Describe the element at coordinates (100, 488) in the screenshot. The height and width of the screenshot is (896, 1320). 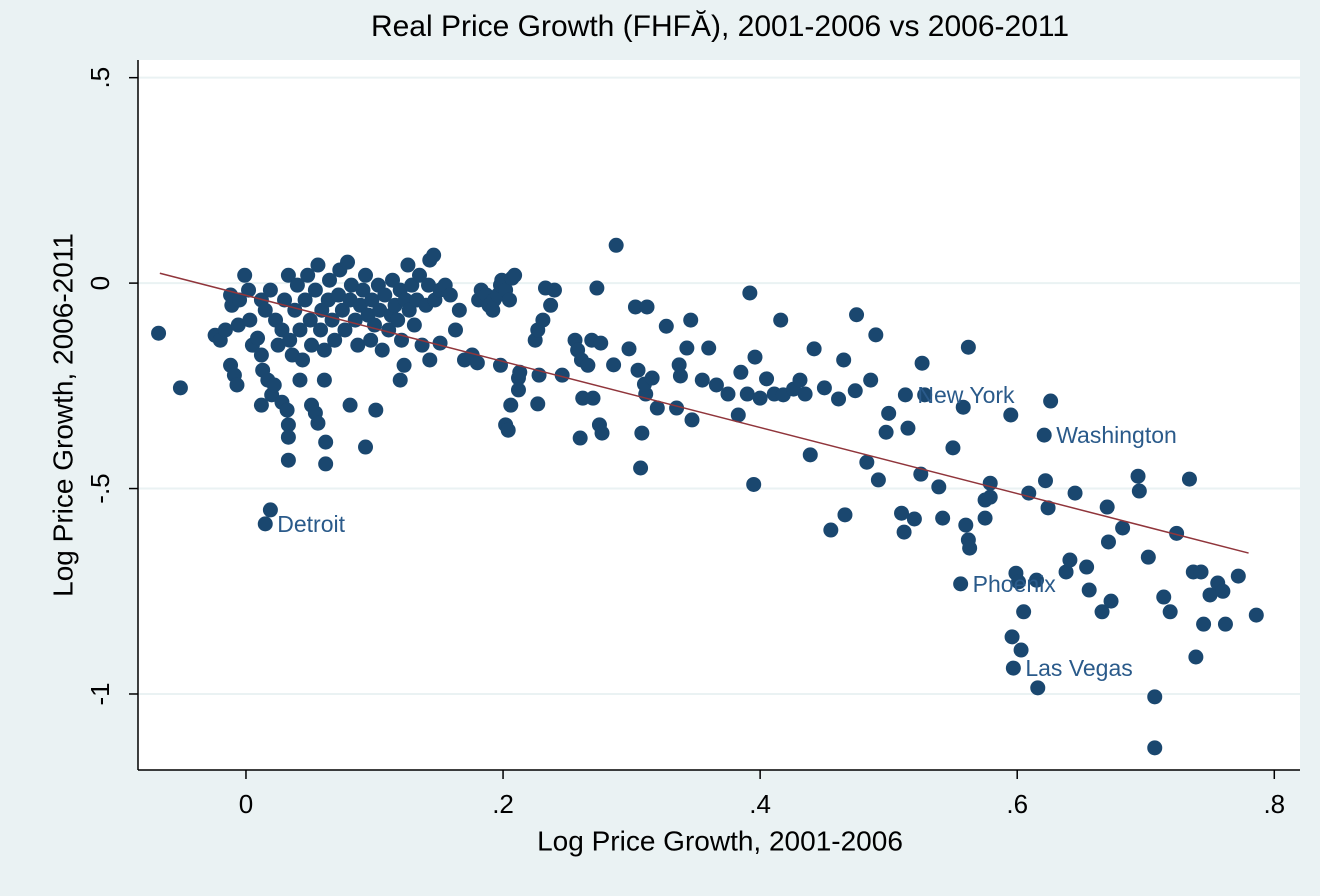
I see `y-tick-label: -.5` at that location.